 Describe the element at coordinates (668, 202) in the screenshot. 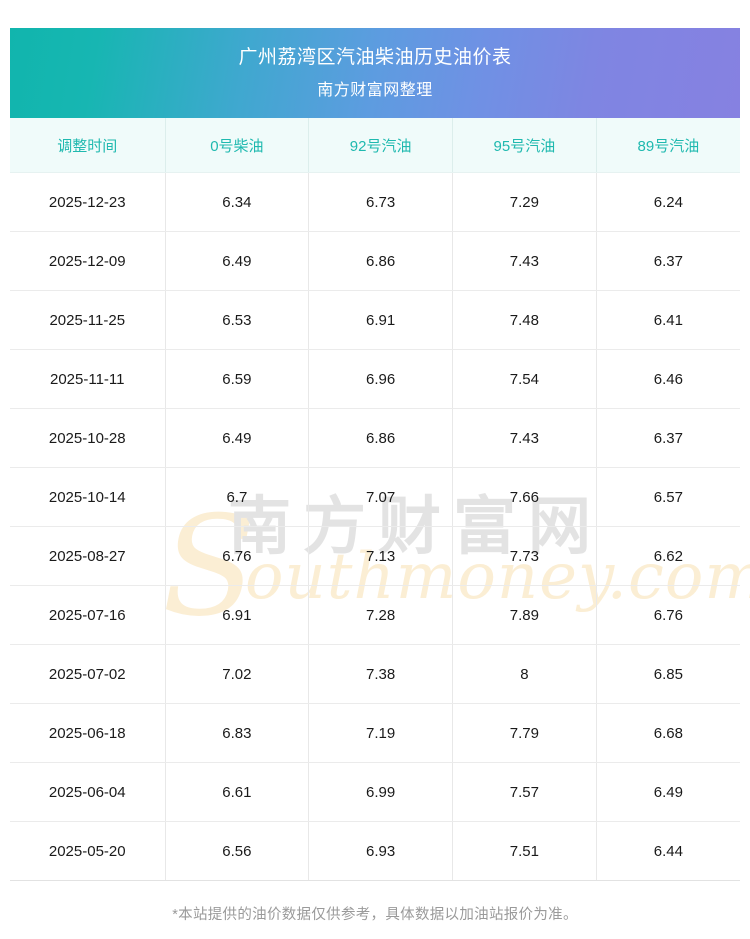

I see `cell-gas89: 6.24` at that location.